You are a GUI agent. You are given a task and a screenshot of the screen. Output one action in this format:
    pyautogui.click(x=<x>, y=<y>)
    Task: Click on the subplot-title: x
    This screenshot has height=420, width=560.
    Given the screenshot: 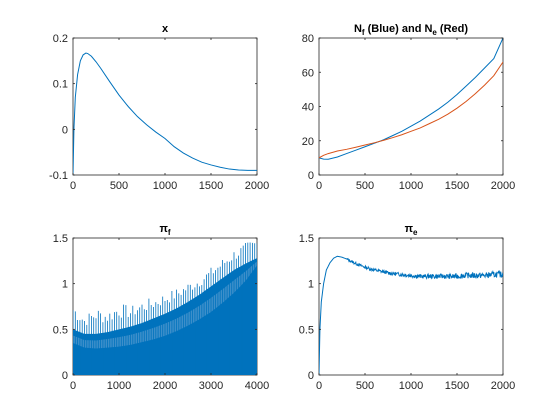 What is the action you would take?
    pyautogui.click(x=165, y=29)
    